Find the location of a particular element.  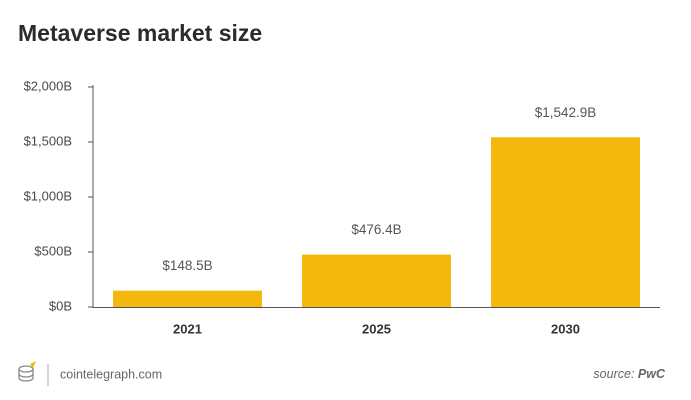

value-label: $148.5B is located at coordinates (187, 265).